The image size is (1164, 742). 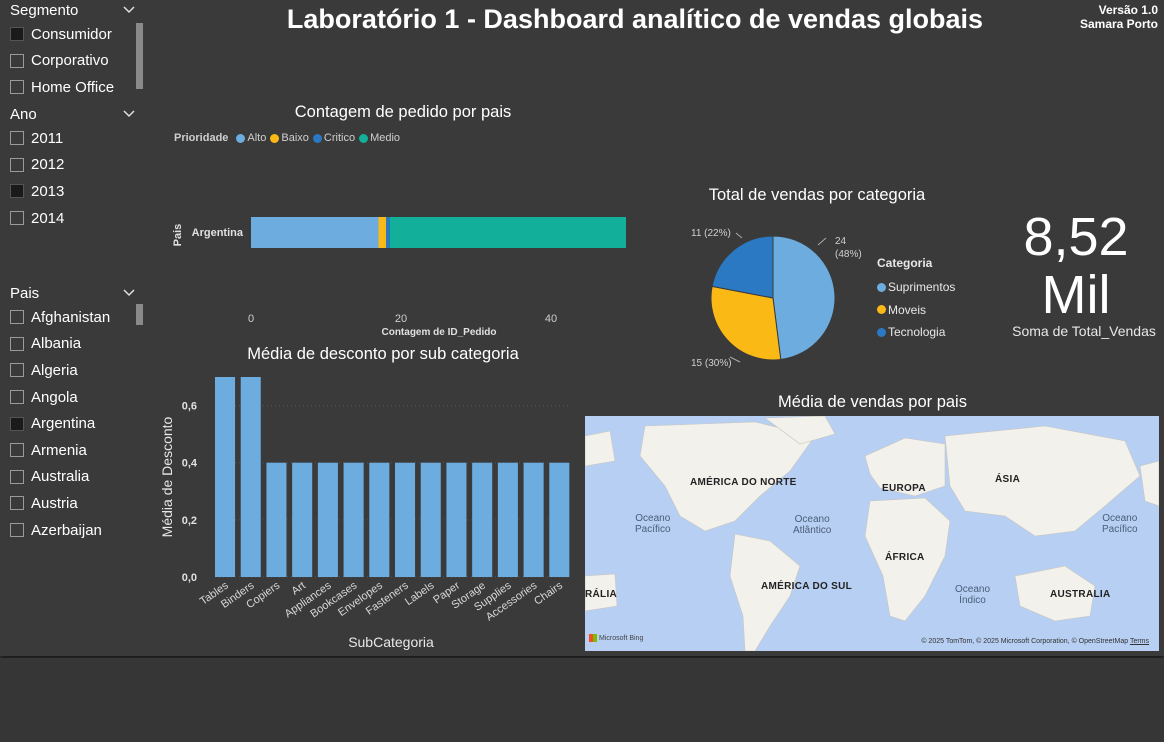 What do you see at coordinates (72, 450) in the screenshot?
I see `slicer-item-armenia: Armenia` at bounding box center [72, 450].